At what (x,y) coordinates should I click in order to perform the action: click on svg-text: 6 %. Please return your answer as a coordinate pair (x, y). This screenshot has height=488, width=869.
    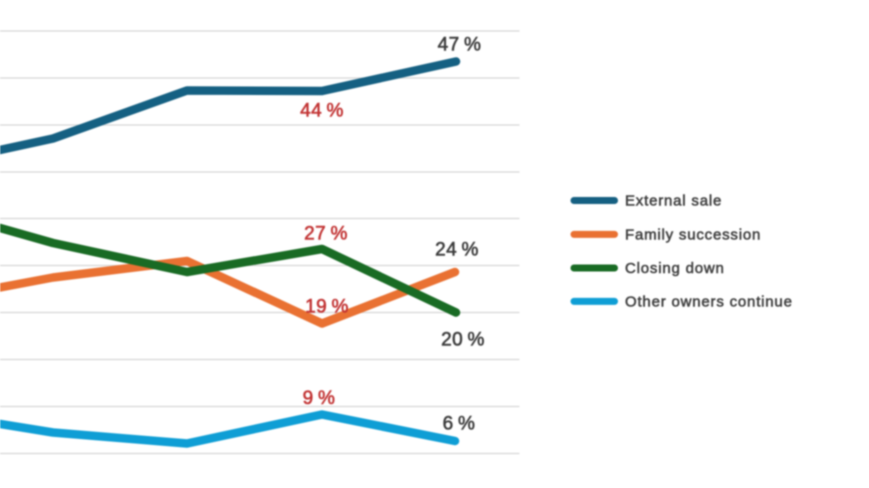
    Looking at the image, I should click on (459, 424).